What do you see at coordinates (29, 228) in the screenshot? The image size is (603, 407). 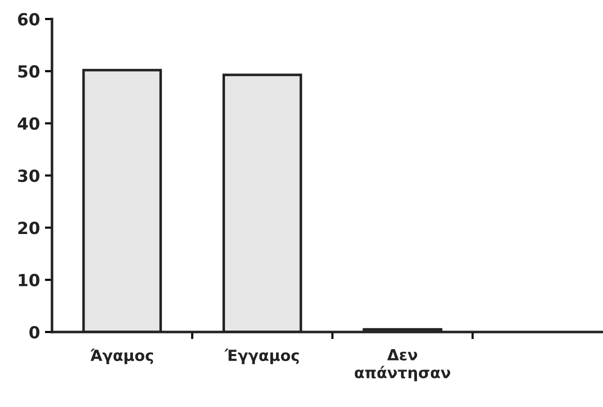 I see `y-tick-label: 20` at bounding box center [29, 228].